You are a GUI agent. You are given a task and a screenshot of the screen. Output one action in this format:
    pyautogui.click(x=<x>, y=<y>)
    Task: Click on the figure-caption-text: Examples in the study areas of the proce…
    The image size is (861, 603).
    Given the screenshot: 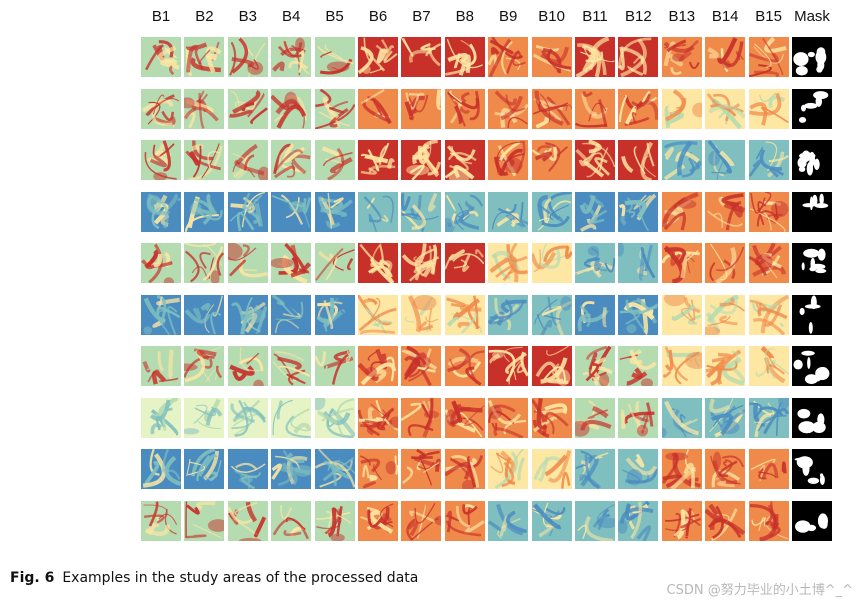 What is the action you would take?
    pyautogui.click(x=240, y=578)
    